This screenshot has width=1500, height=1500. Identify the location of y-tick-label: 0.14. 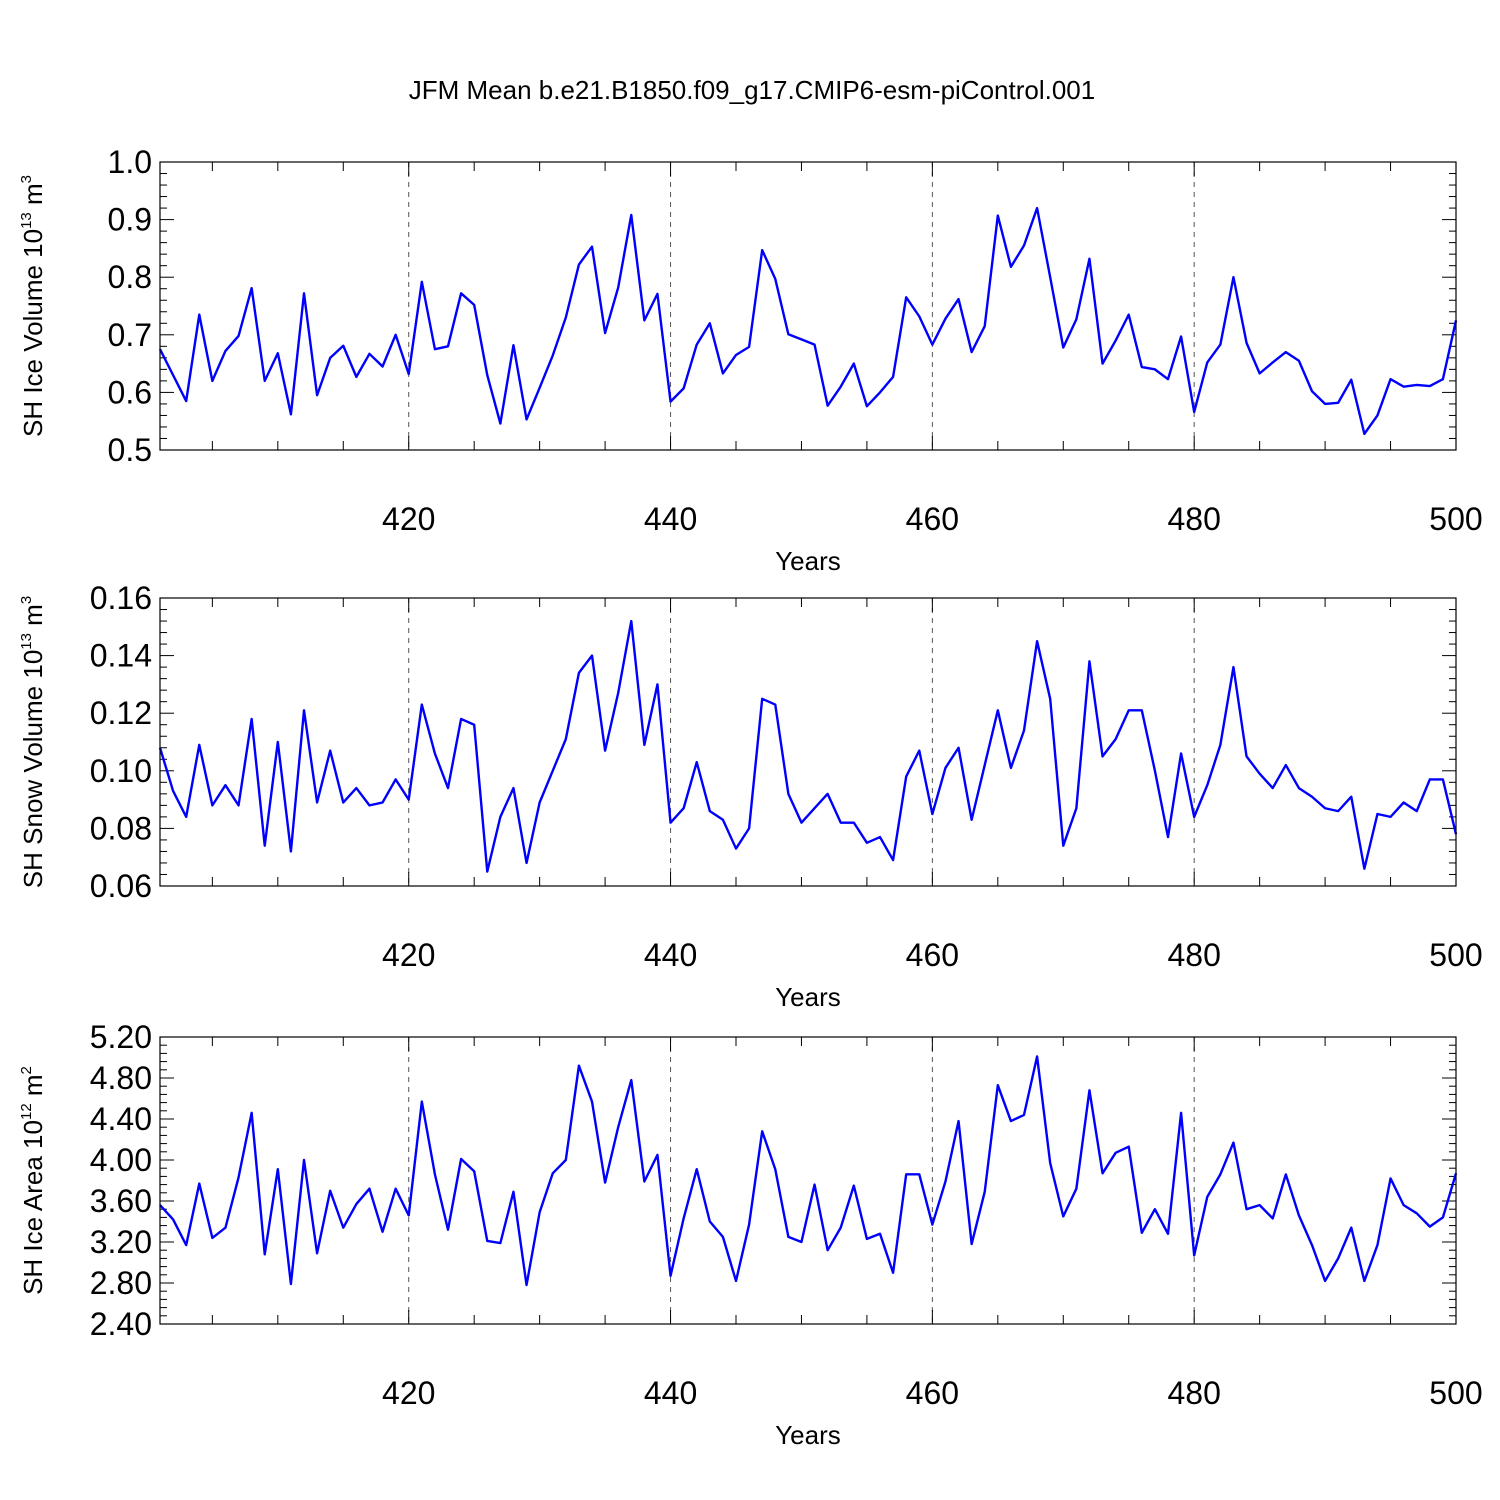
(121, 656).